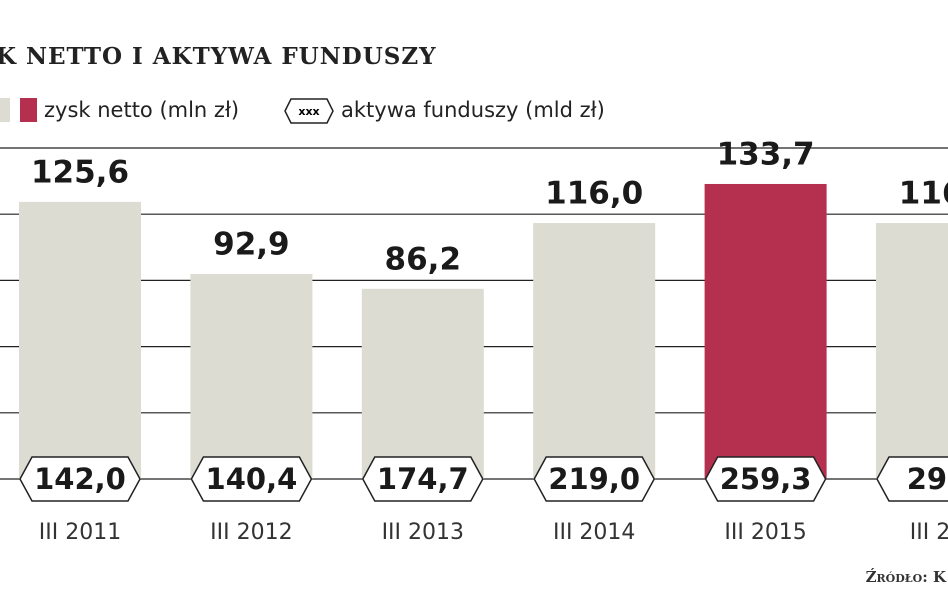 The image size is (948, 593). Describe the element at coordinates (594, 532) in the screenshot. I see `x-tick-label: III 2014` at that location.